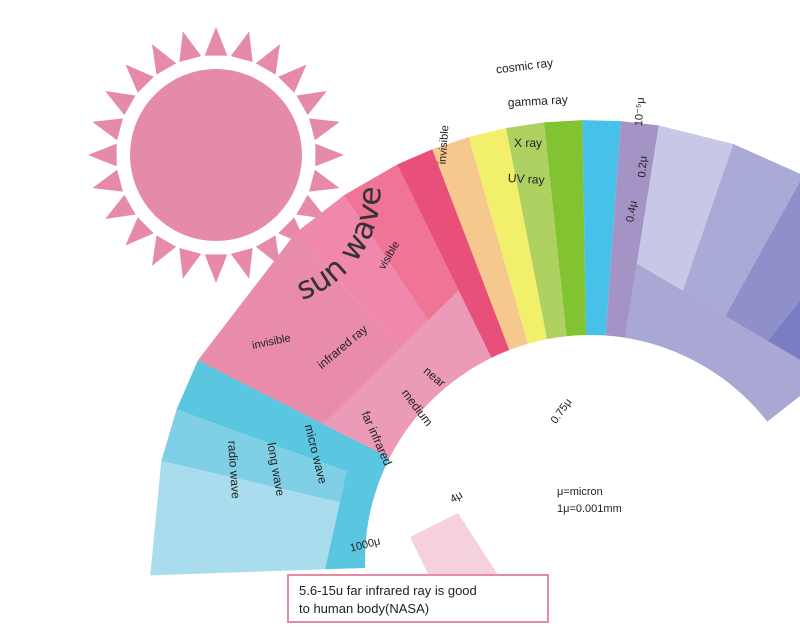 The image size is (800, 642). What do you see at coordinates (357, 504) in the screenshot?
I see `band-invisible-bottom` at bounding box center [357, 504].